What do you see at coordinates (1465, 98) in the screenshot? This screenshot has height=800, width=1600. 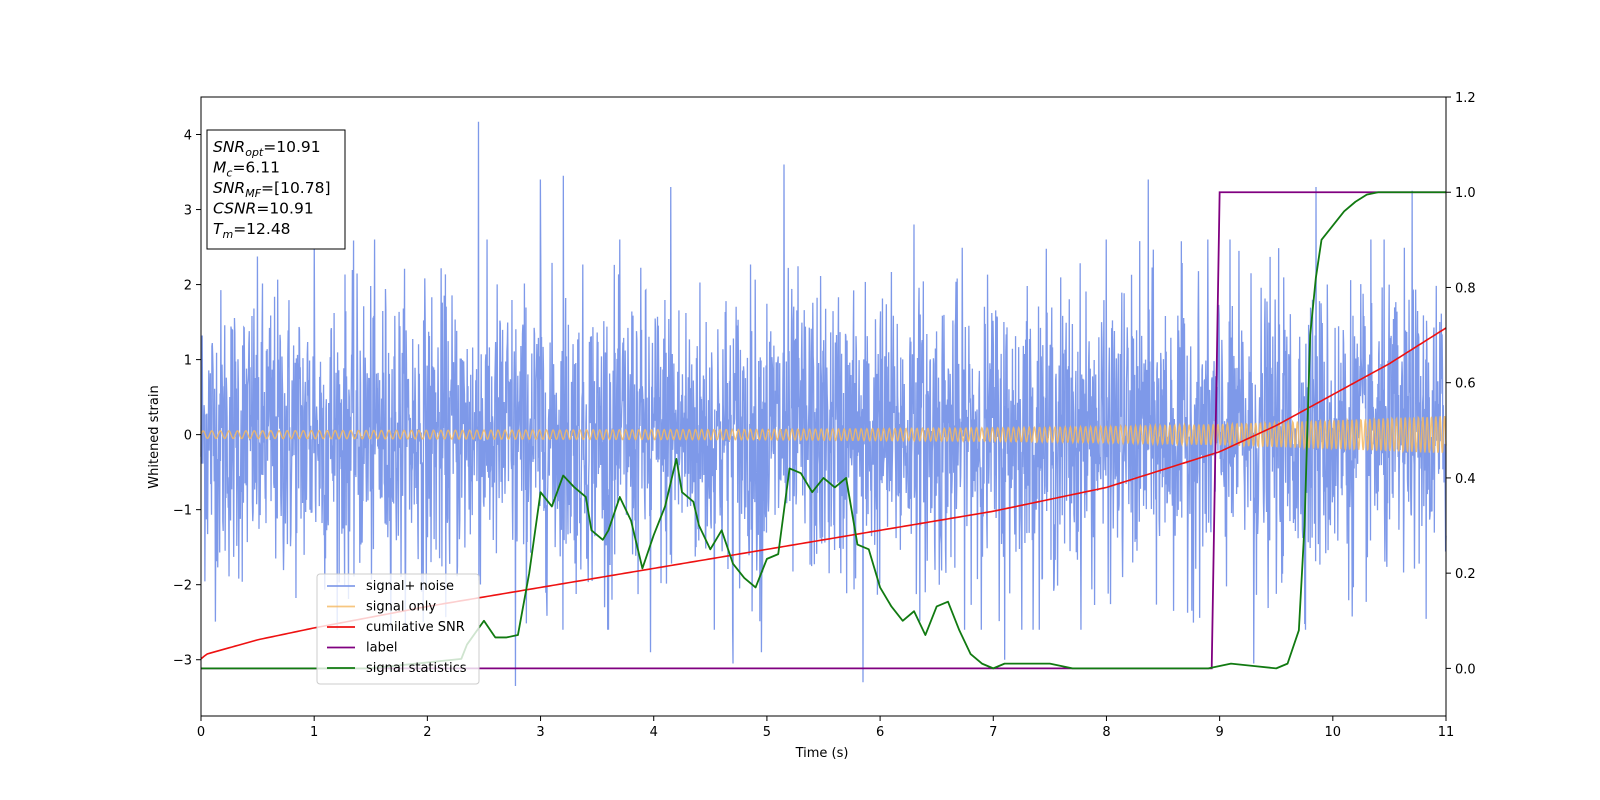 I see `y2-tick-label: 1.2` at bounding box center [1465, 98].